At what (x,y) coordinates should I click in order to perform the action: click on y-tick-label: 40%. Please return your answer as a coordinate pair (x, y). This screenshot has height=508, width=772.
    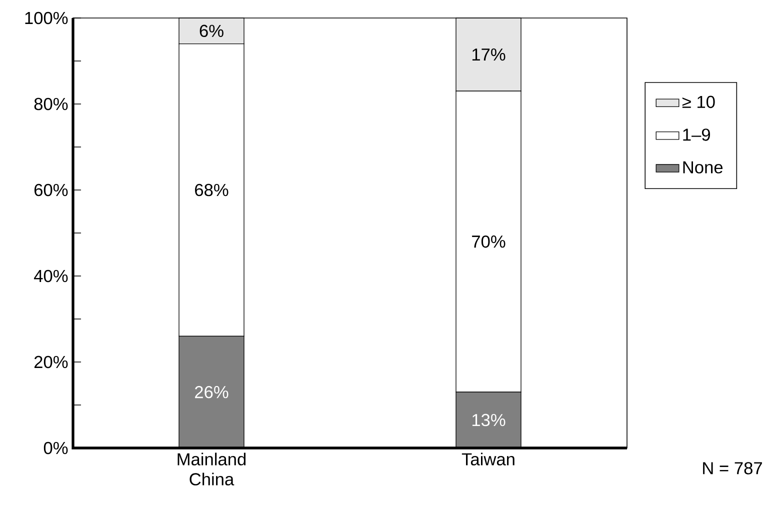
    Looking at the image, I should click on (51, 276).